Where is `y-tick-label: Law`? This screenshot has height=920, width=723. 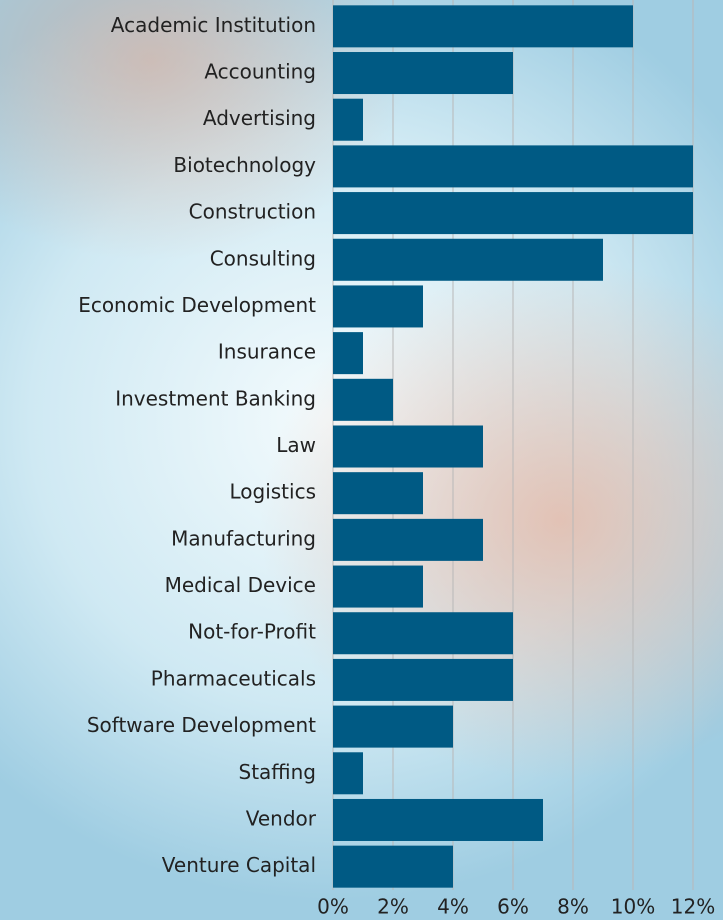
y-tick-label: Law is located at coordinates (296, 445).